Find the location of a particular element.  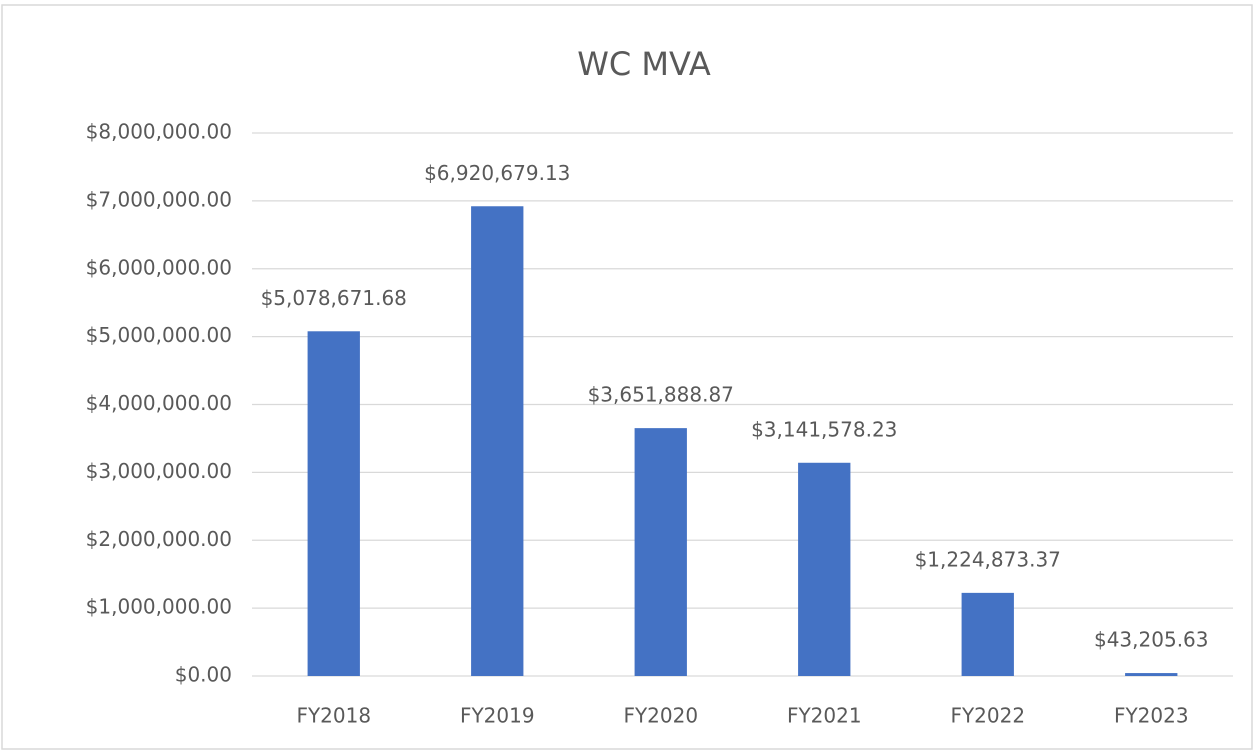

y-tick-label: $4,000,000.00 is located at coordinates (159, 403).